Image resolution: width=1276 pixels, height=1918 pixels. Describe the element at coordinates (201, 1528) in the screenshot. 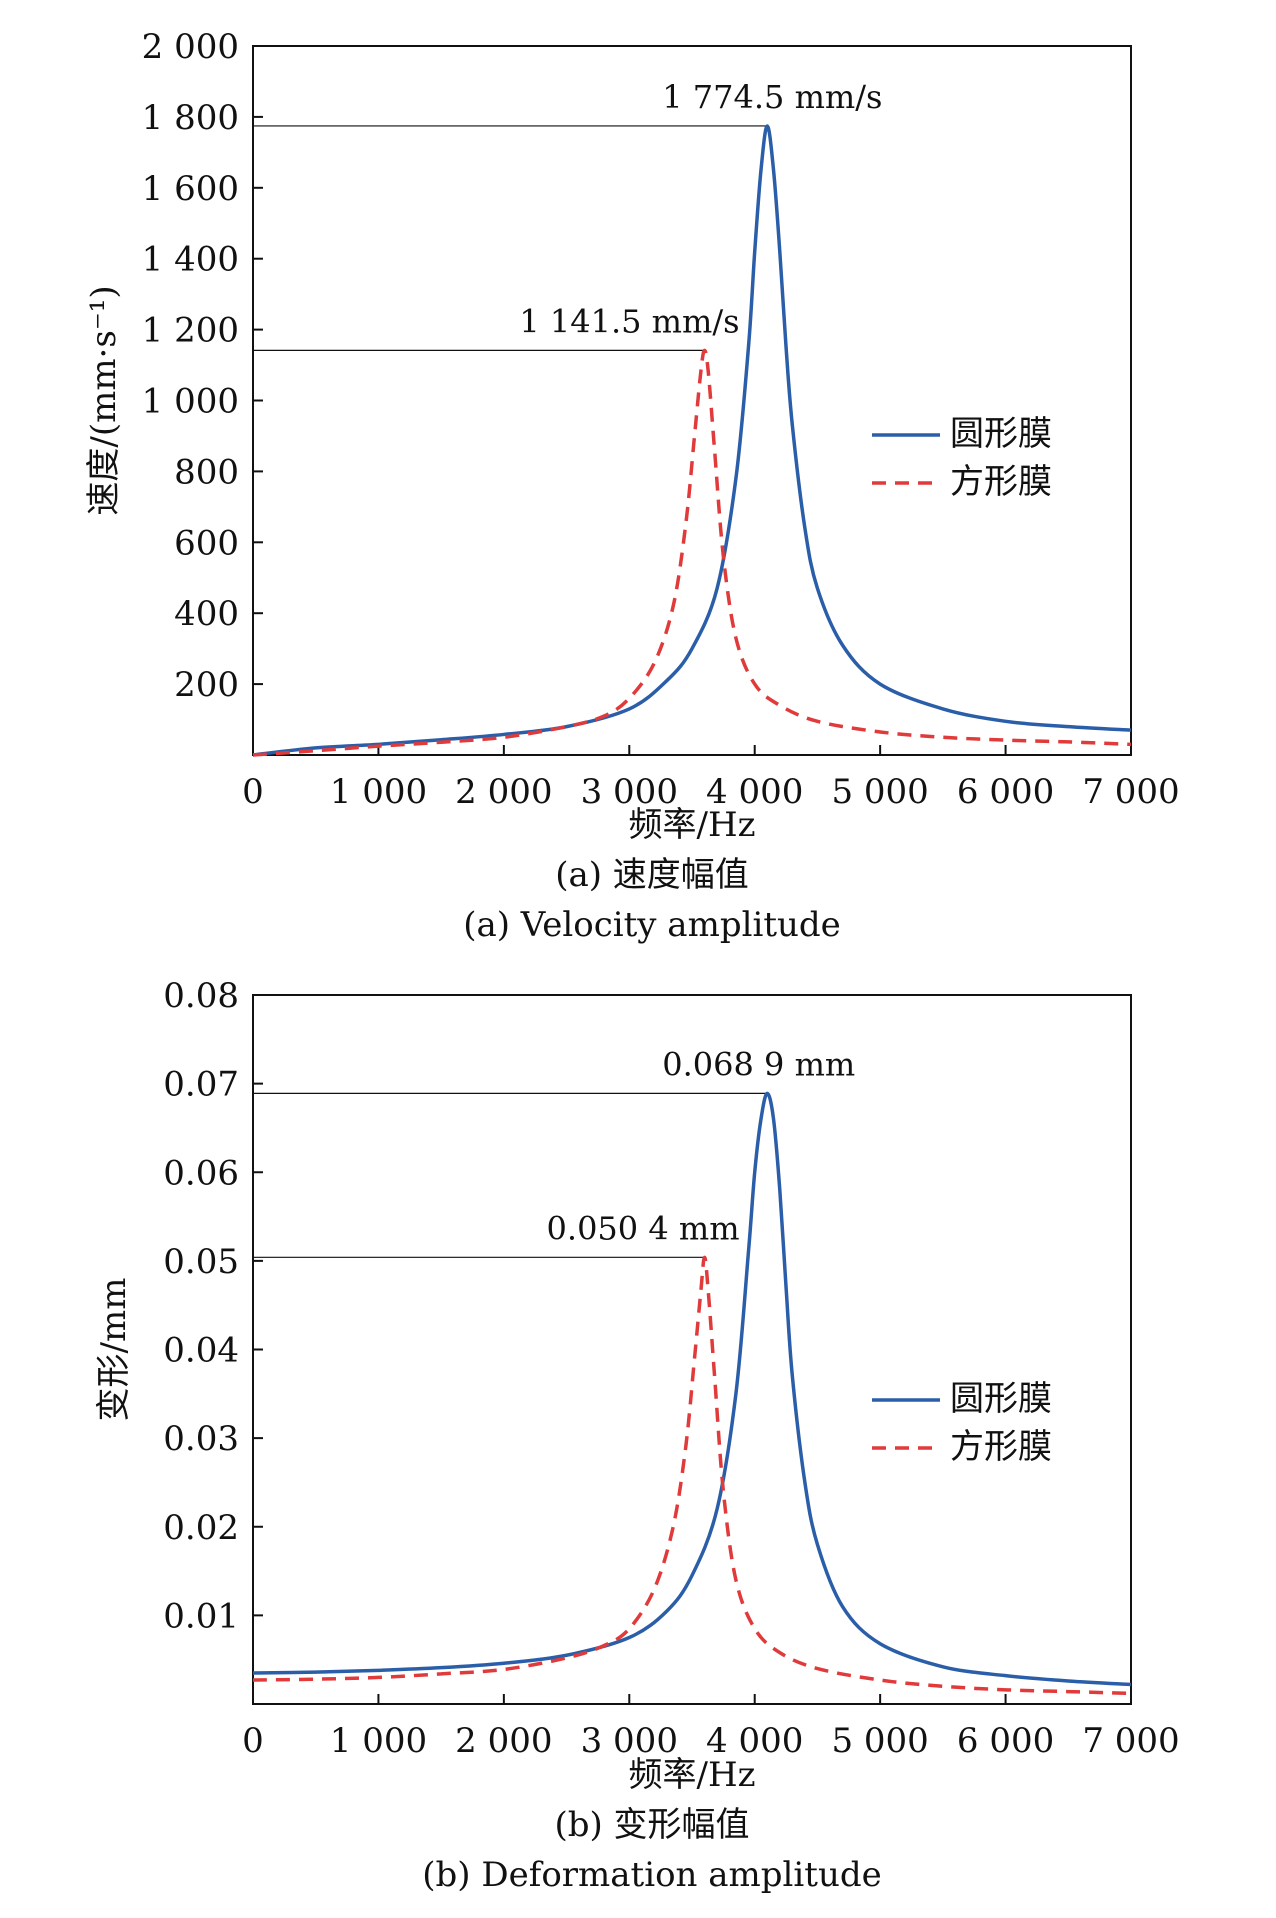

I see `y-tick-label: 0.02` at that location.